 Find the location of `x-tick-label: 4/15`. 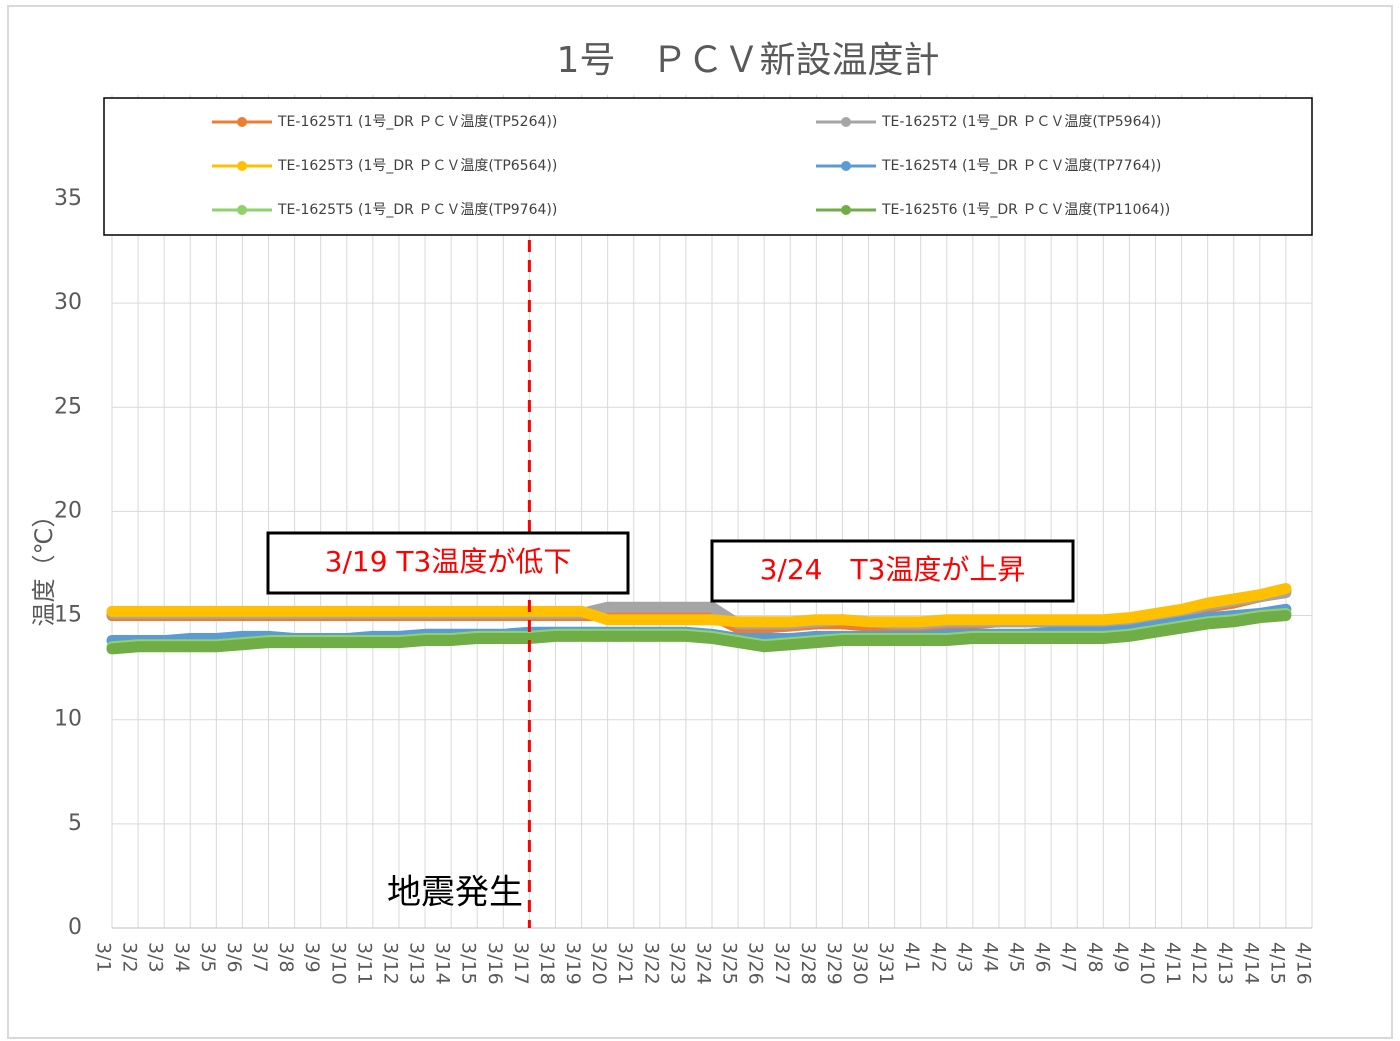

x-tick-label: 4/15 is located at coordinates (1277, 963).